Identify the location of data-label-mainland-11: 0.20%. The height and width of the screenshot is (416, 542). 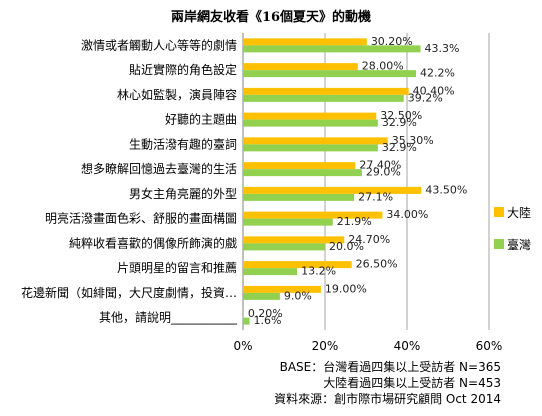
(265, 313).